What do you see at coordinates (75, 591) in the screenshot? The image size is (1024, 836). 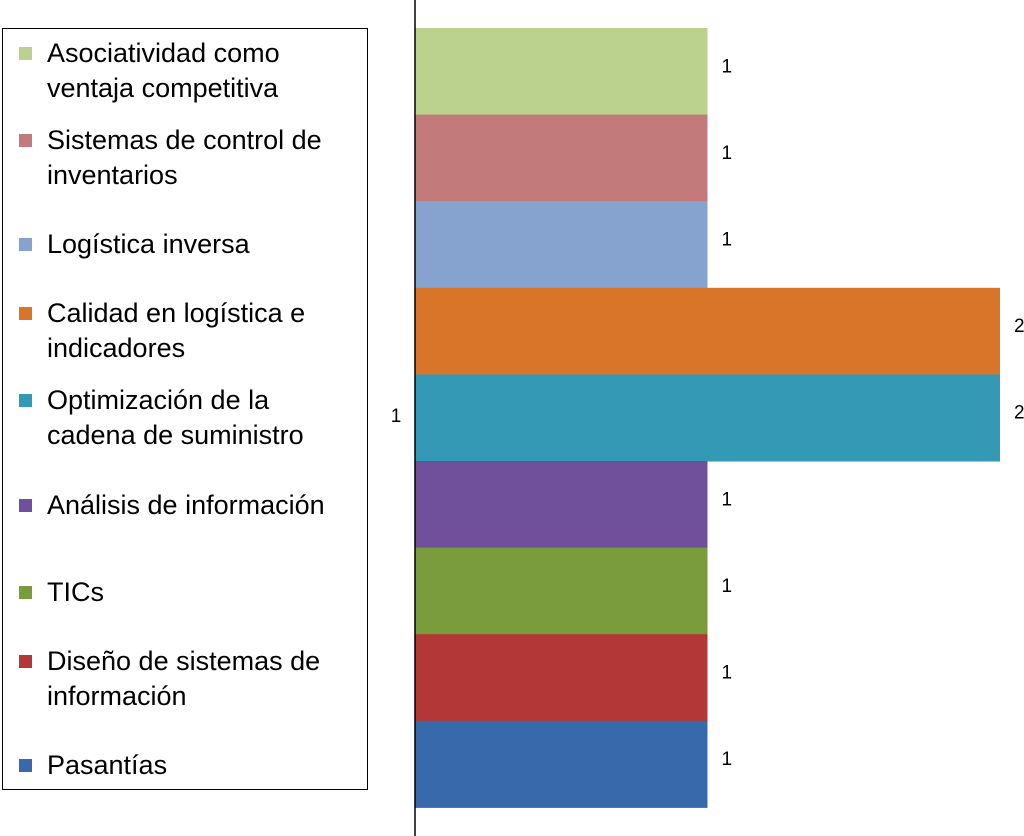 I see `legend-label-7: TICs` at bounding box center [75, 591].